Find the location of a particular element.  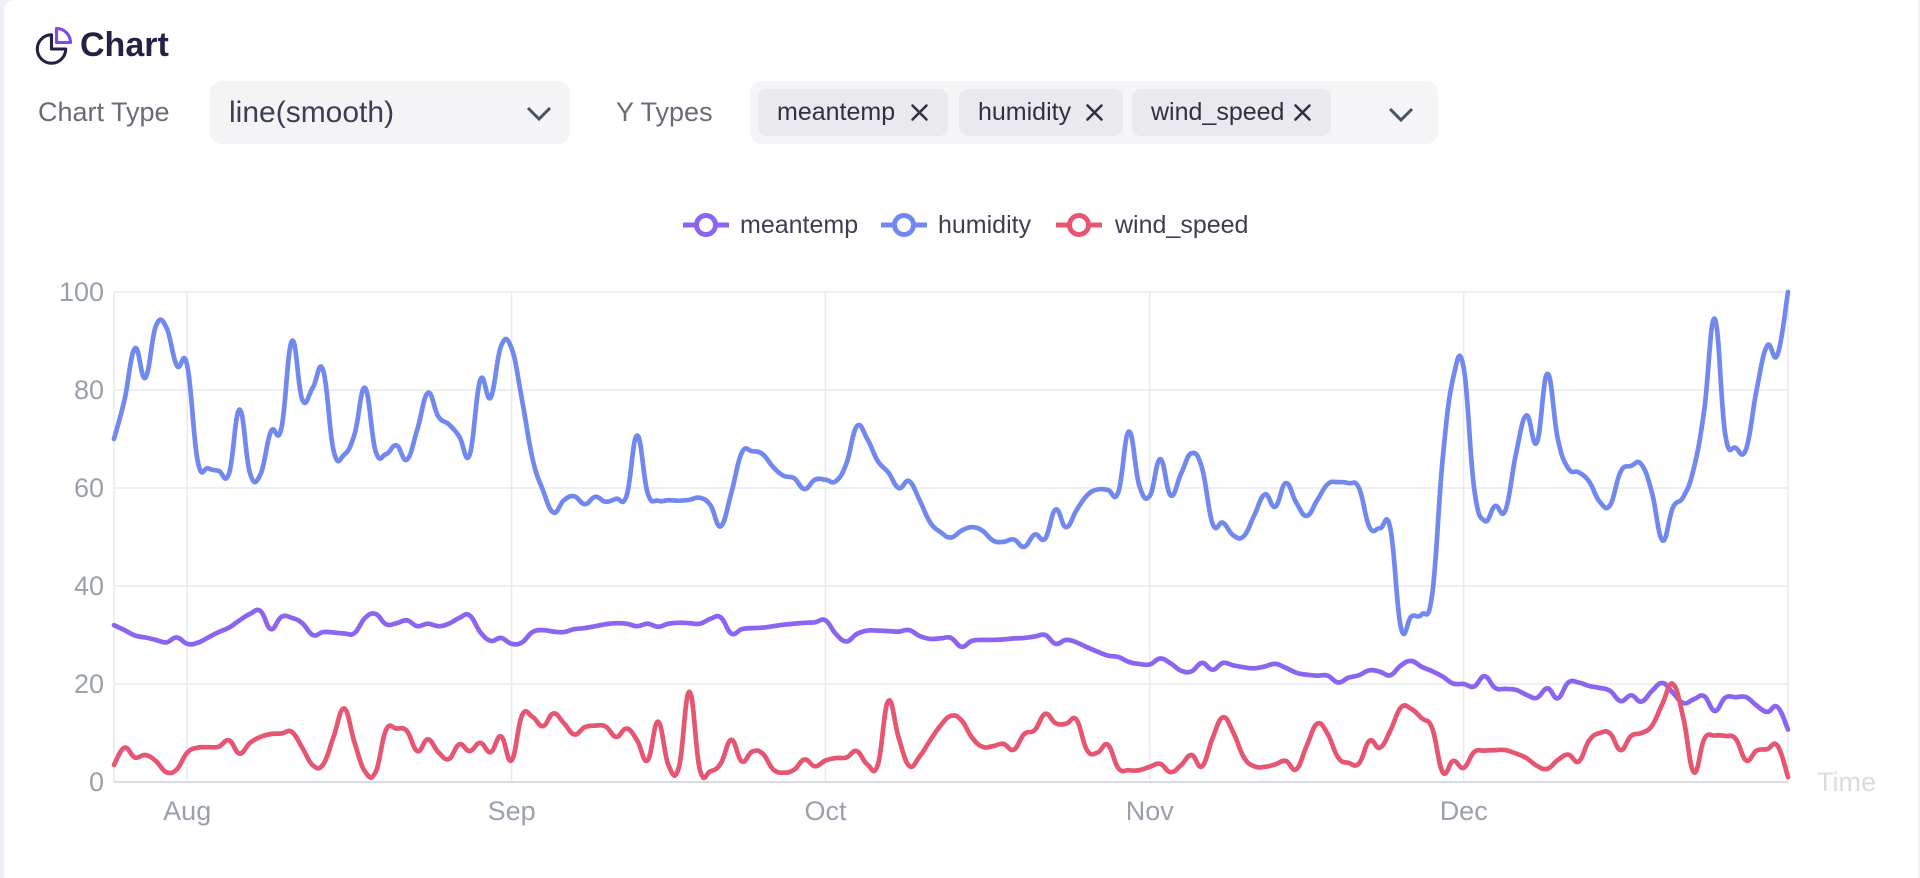

svg-text: Dec is located at coordinates (1464, 811).